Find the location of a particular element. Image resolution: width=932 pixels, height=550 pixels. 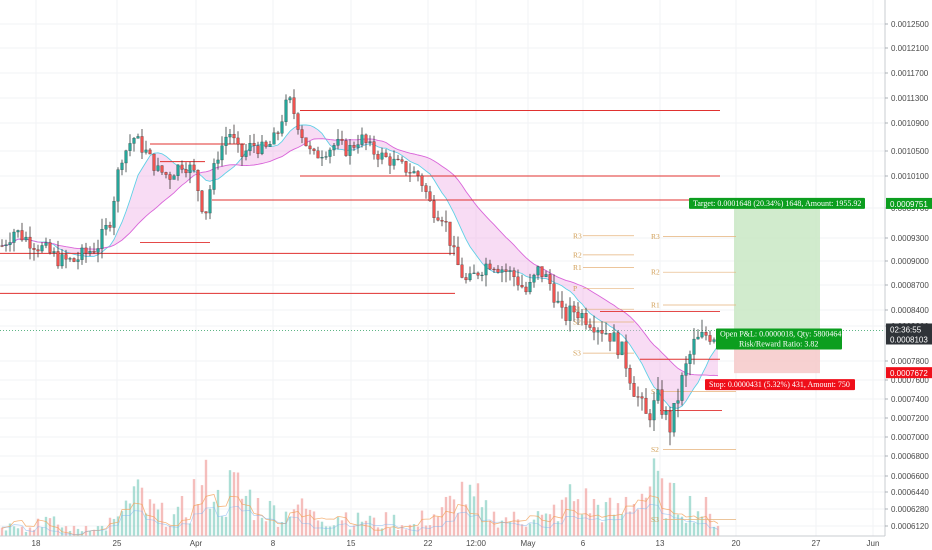

price-tick-label: 0.0006800 is located at coordinates (910, 456).